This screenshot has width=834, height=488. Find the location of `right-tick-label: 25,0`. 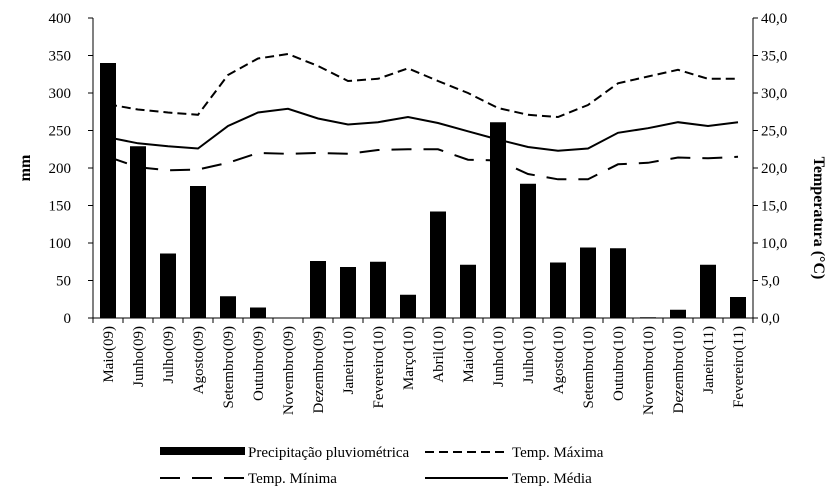

right-tick-label: 25,0 is located at coordinates (774, 132).